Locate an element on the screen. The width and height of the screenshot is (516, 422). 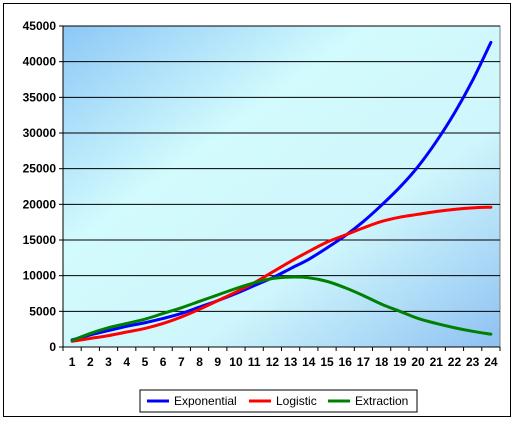
y-tick-label: 40000 is located at coordinates (40, 62).